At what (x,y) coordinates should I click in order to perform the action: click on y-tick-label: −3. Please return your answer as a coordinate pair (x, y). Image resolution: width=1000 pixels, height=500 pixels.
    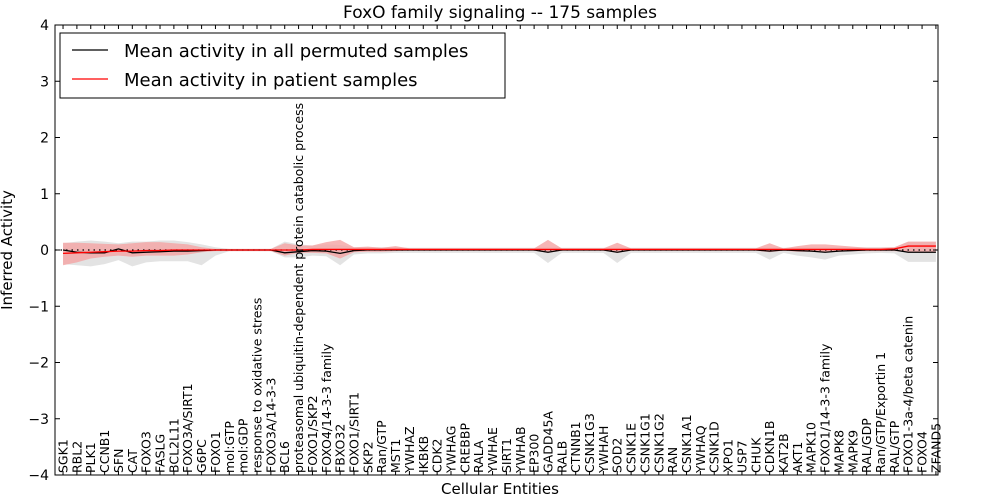
    Looking at the image, I should click on (38, 420).